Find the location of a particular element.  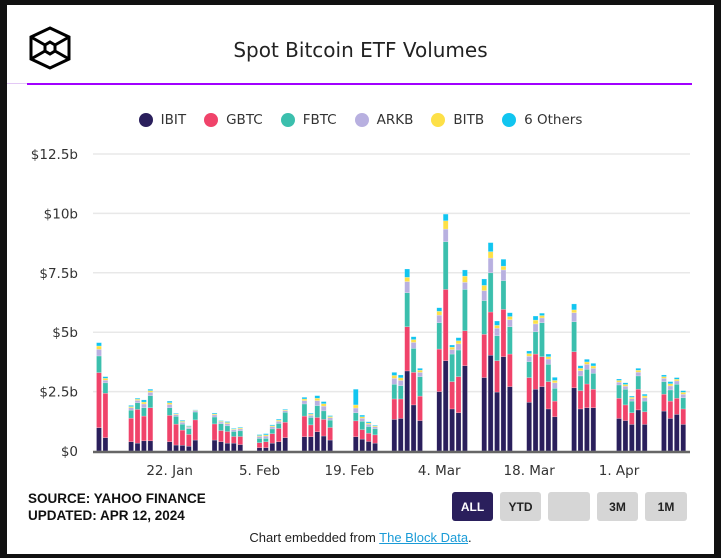

y-tick-label: $0 is located at coordinates (69, 452).